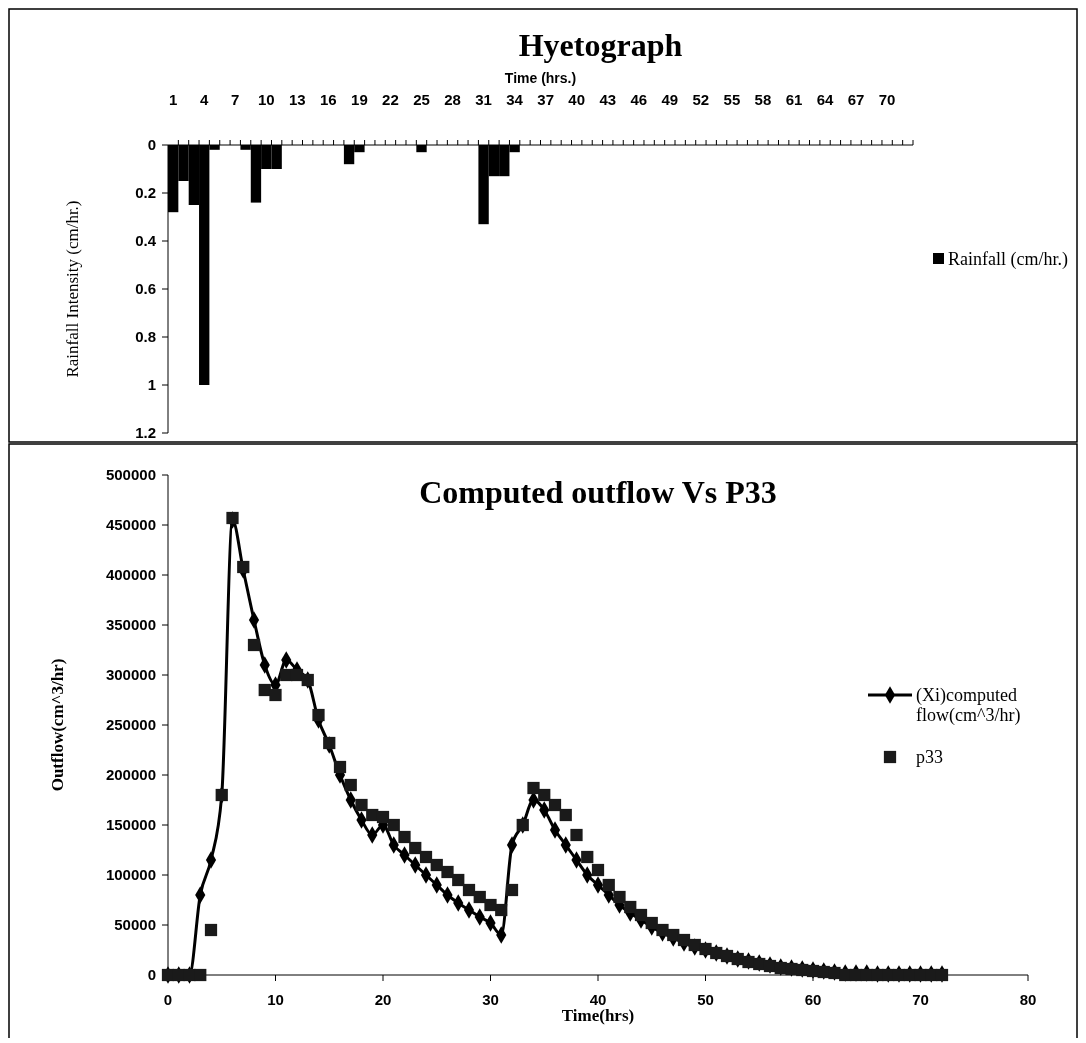 This screenshot has height=1043, width=1086. I want to click on x-tick-label: 16, so click(328, 99).